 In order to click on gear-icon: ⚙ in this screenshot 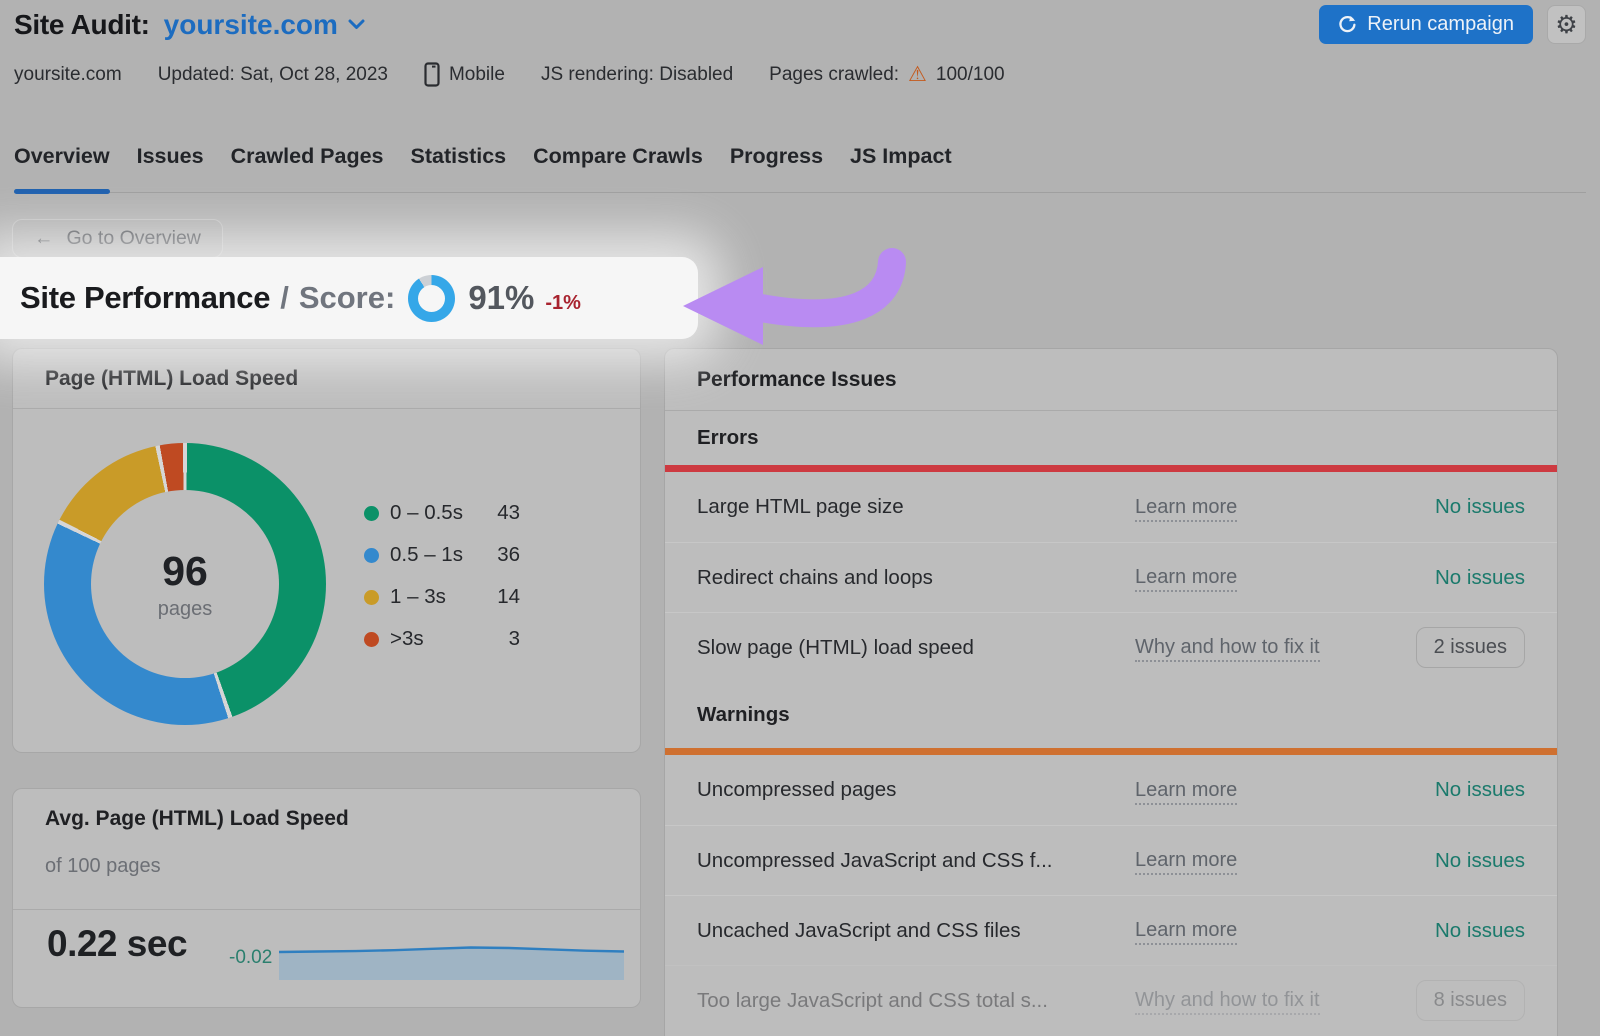, I will do `click(1566, 24)`.